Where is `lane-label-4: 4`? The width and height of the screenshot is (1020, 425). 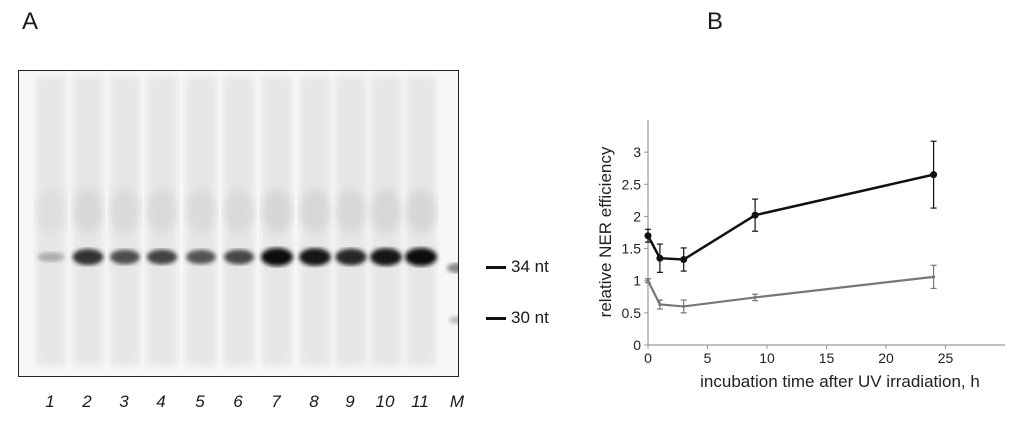
lane-label-4: 4 is located at coordinates (161, 401).